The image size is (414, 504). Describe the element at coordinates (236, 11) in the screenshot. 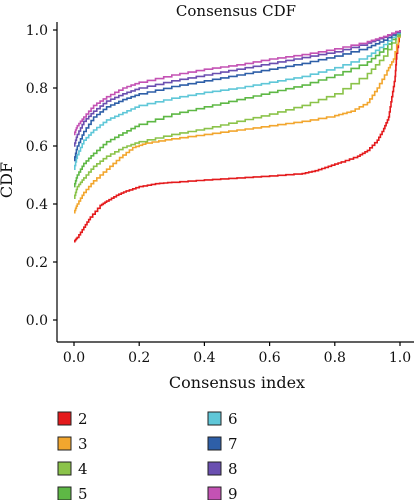

I see `chart-title: Consensus CDF` at that location.